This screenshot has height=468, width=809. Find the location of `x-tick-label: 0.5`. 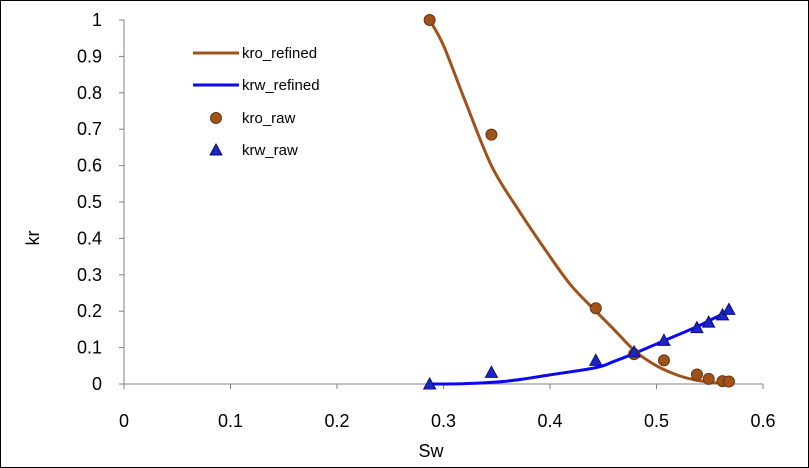

x-tick-label: 0.5 is located at coordinates (656, 421).